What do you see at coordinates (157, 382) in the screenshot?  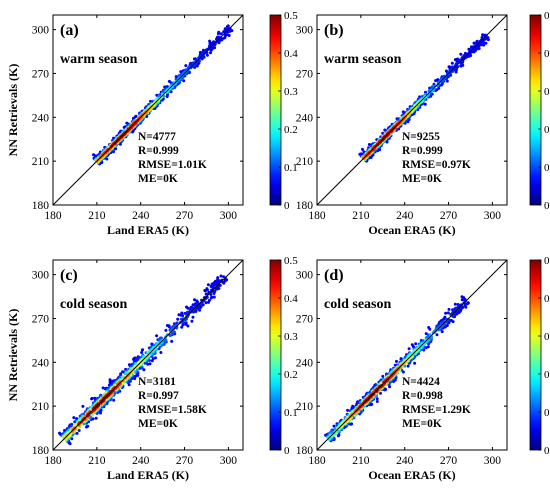 I see `statistic-label: N=3181` at bounding box center [157, 382].